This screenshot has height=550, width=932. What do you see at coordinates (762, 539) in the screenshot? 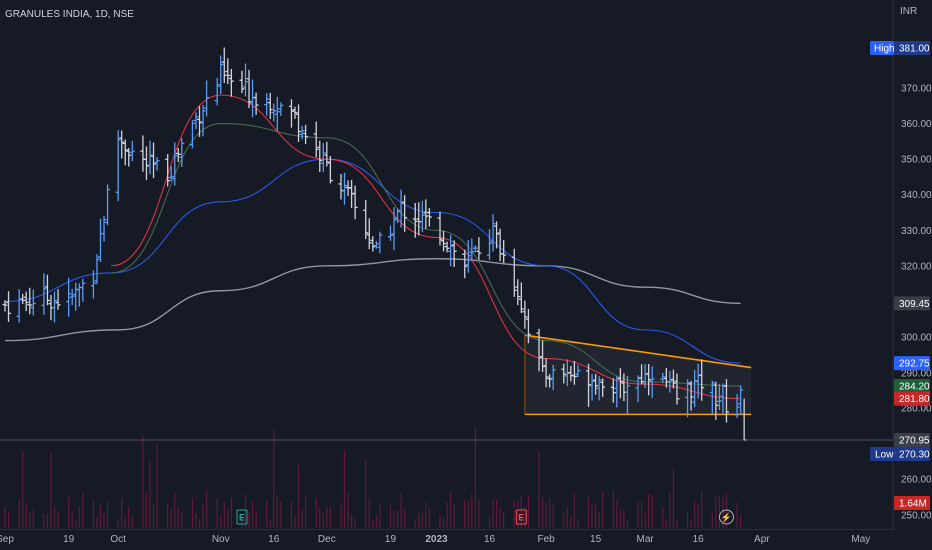
I see `time-tick: Apr` at bounding box center [762, 539].